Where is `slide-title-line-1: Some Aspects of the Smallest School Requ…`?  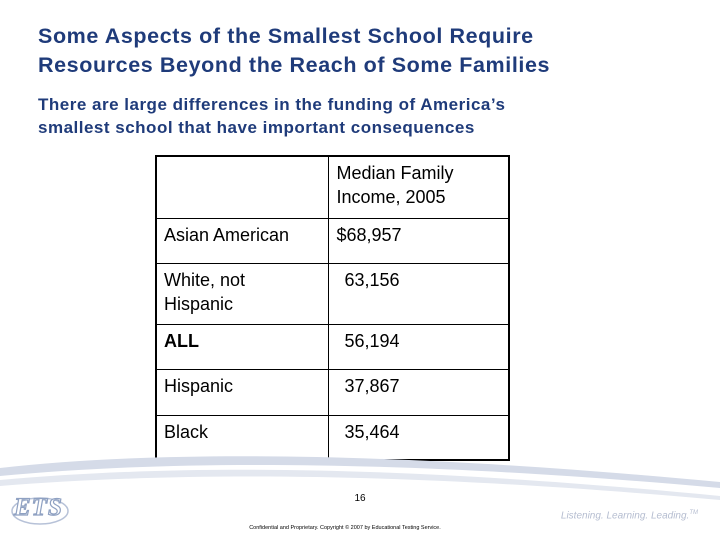
slide-title-line-1: Some Aspects of the Smallest School Requ… is located at coordinates (286, 36).